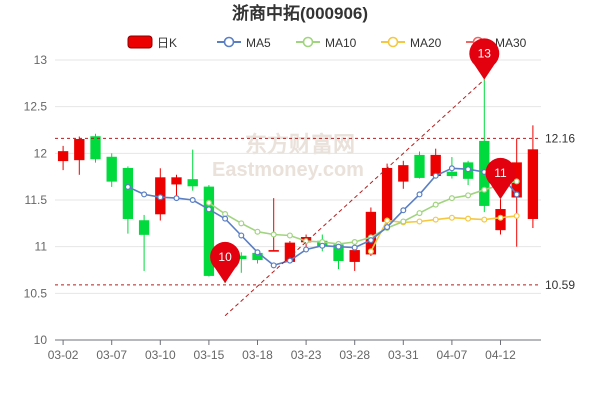 The width and height of the screenshot is (600, 400). I want to click on ma10-series, so click(362, 212).